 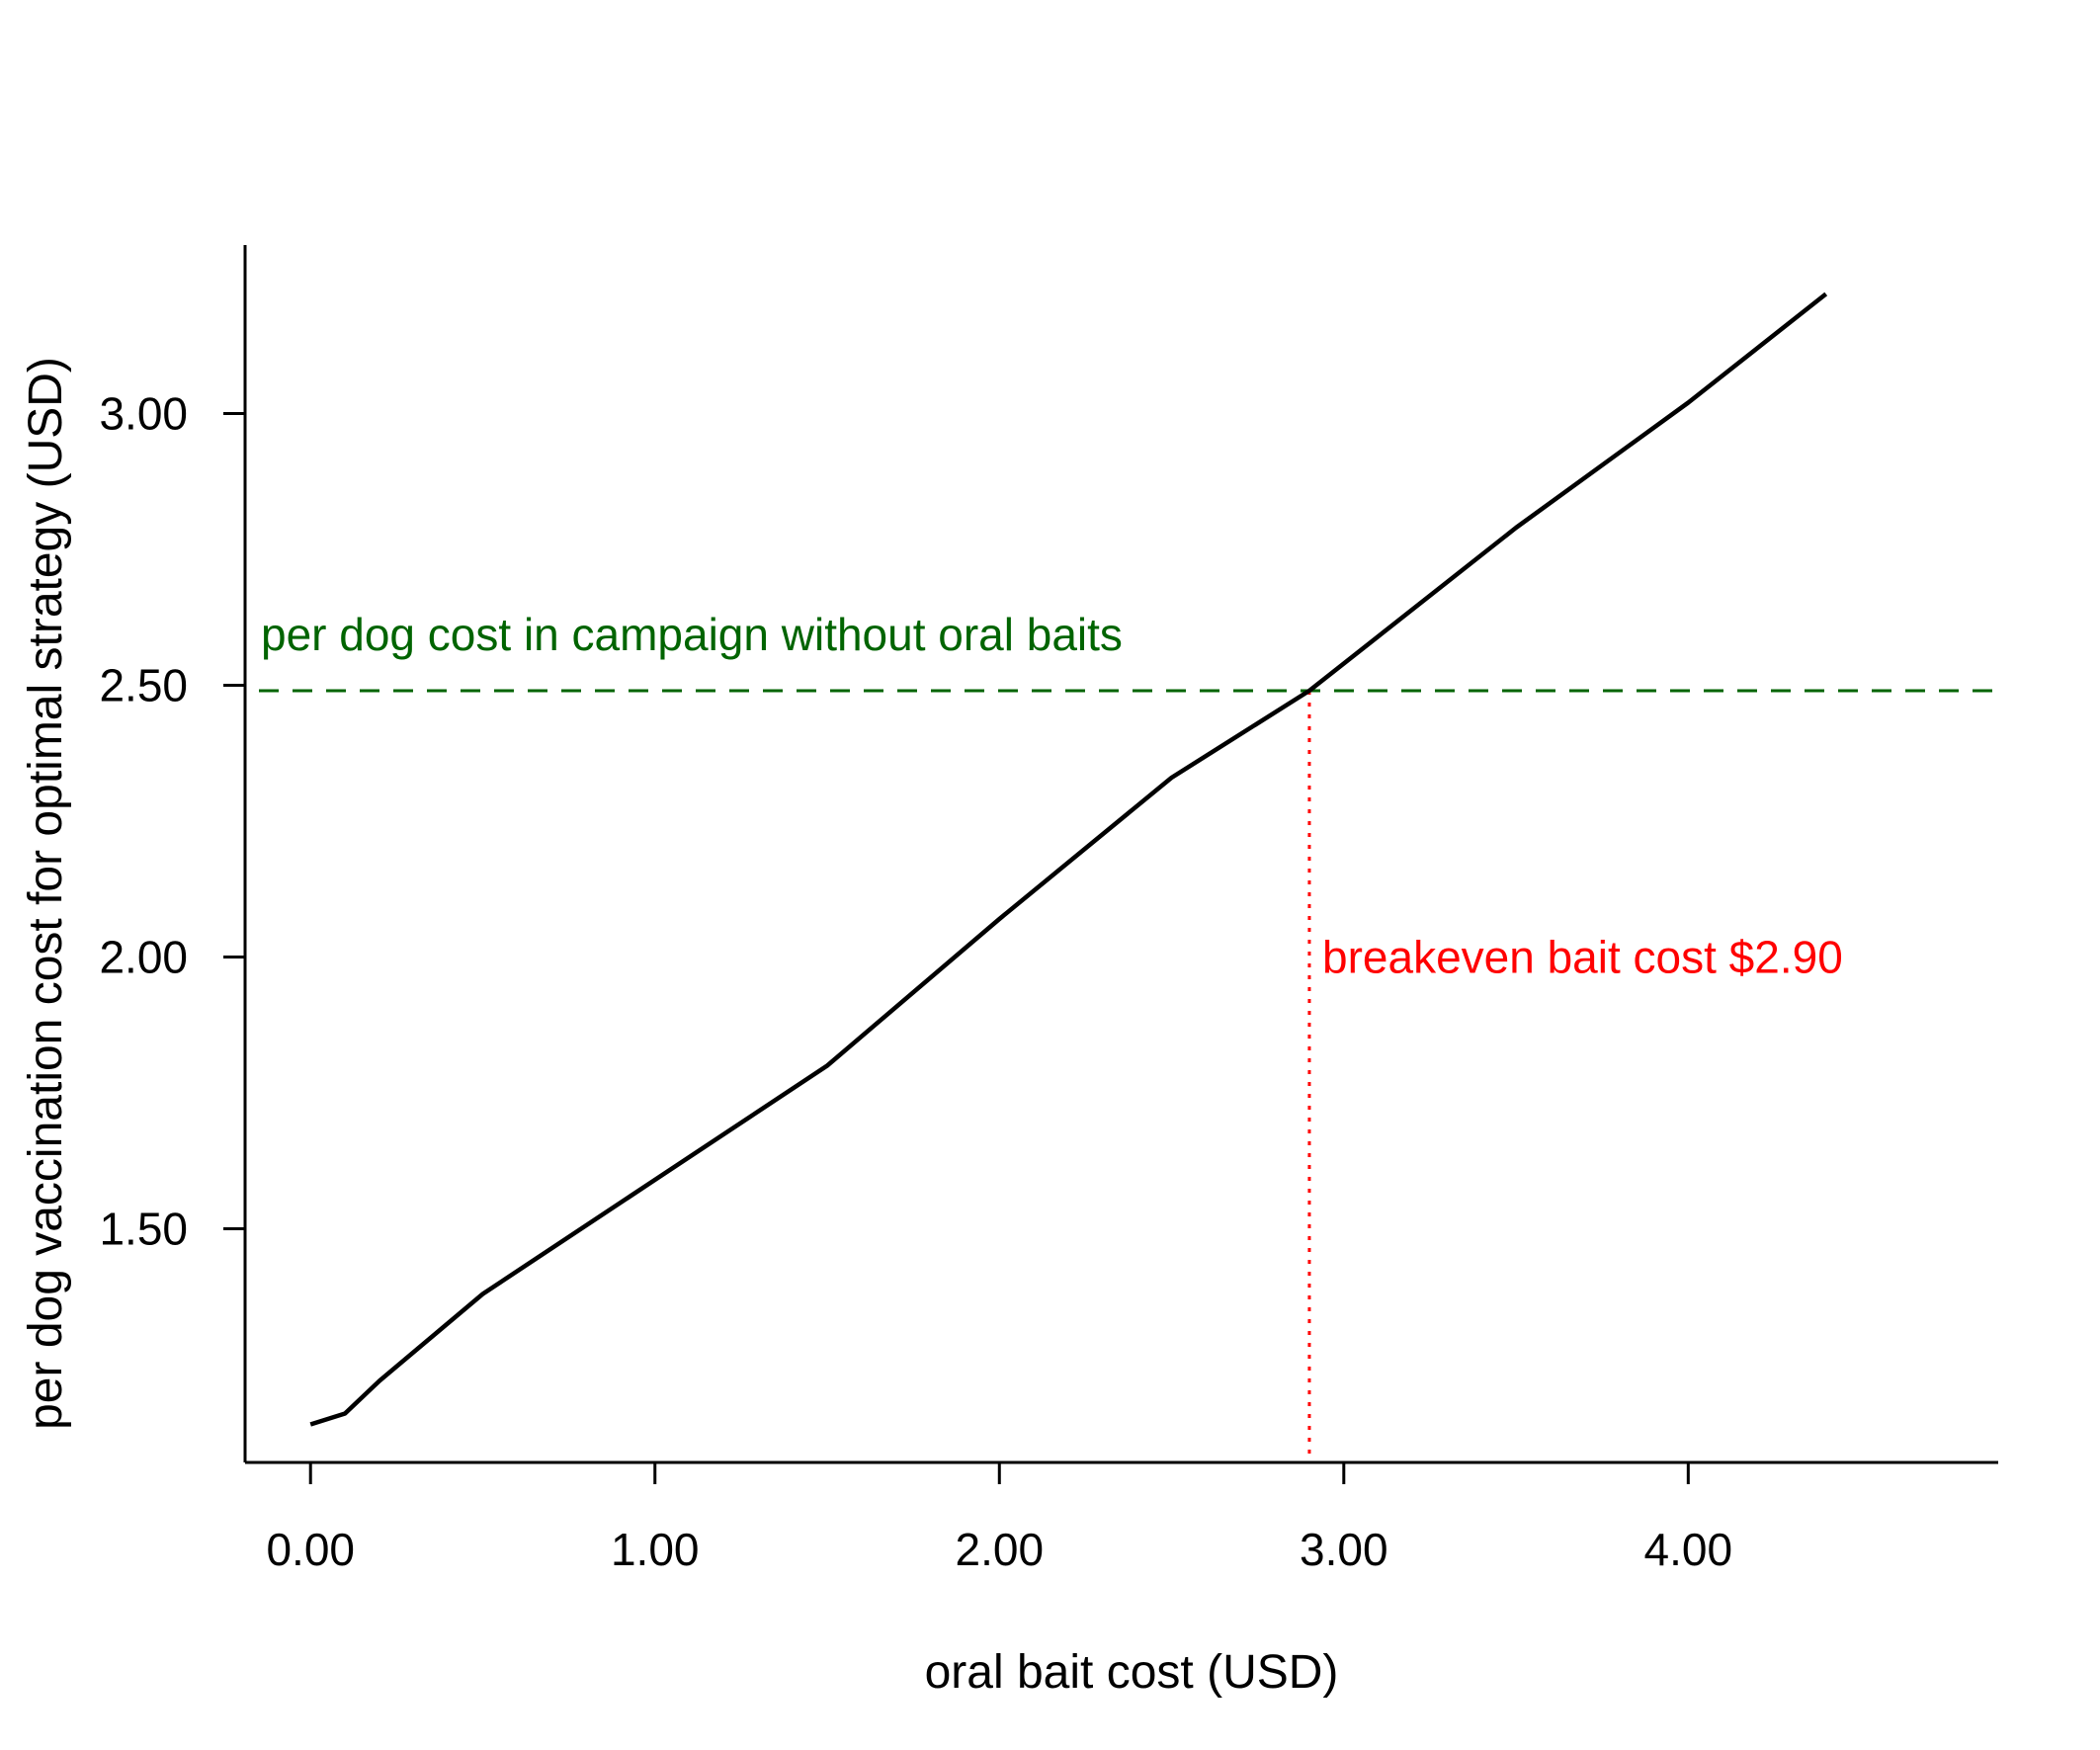 I want to click on y-tick-label: 2.00, so click(x=143, y=957).